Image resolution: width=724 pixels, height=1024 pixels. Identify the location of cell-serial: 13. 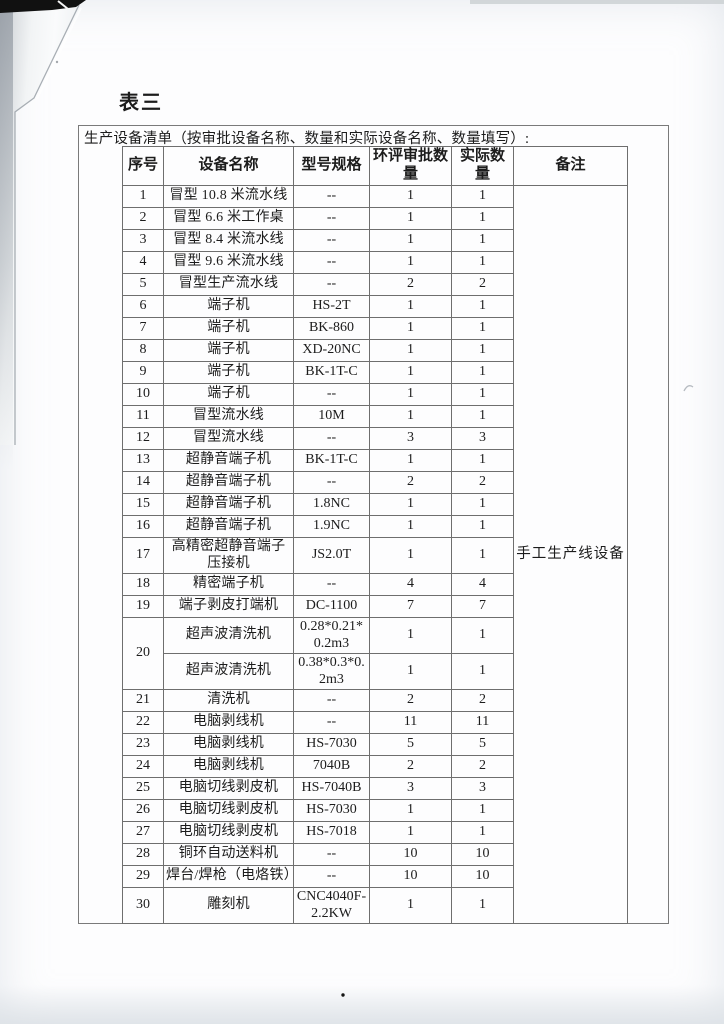
(143, 460).